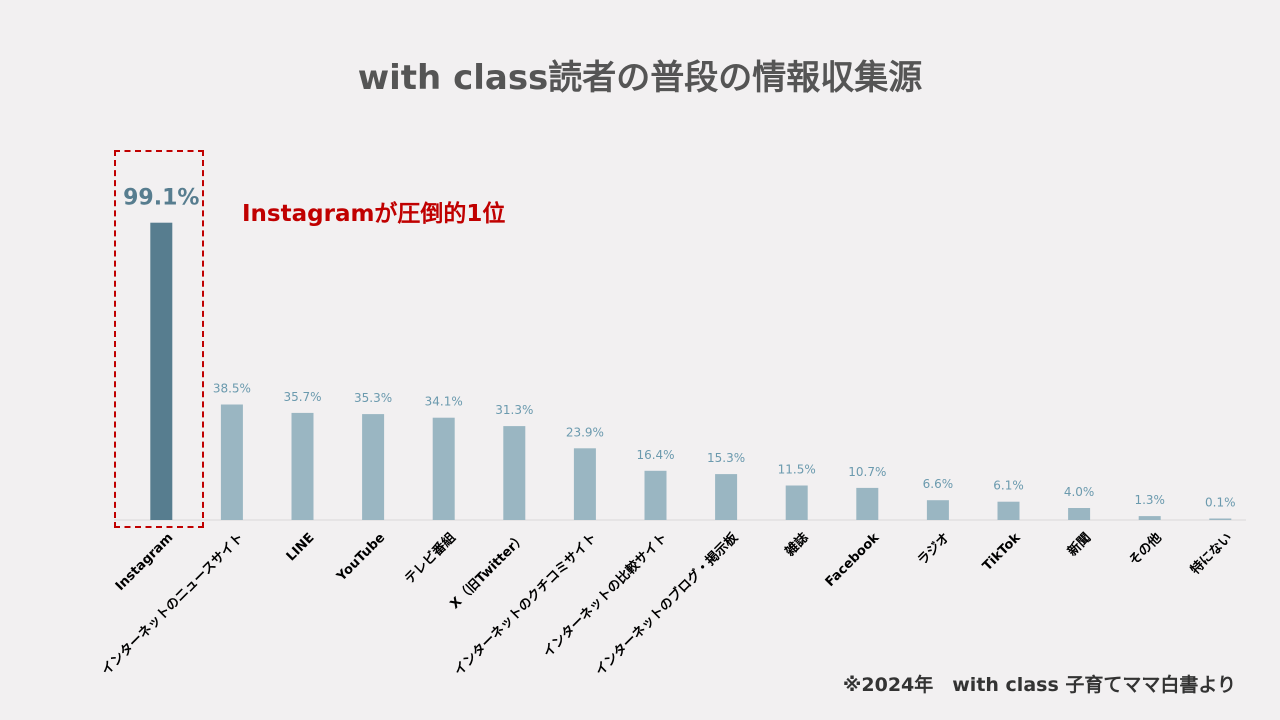  What do you see at coordinates (488, 571) in the screenshot?
I see `x-tick-label: X（旧Twitter）` at bounding box center [488, 571].